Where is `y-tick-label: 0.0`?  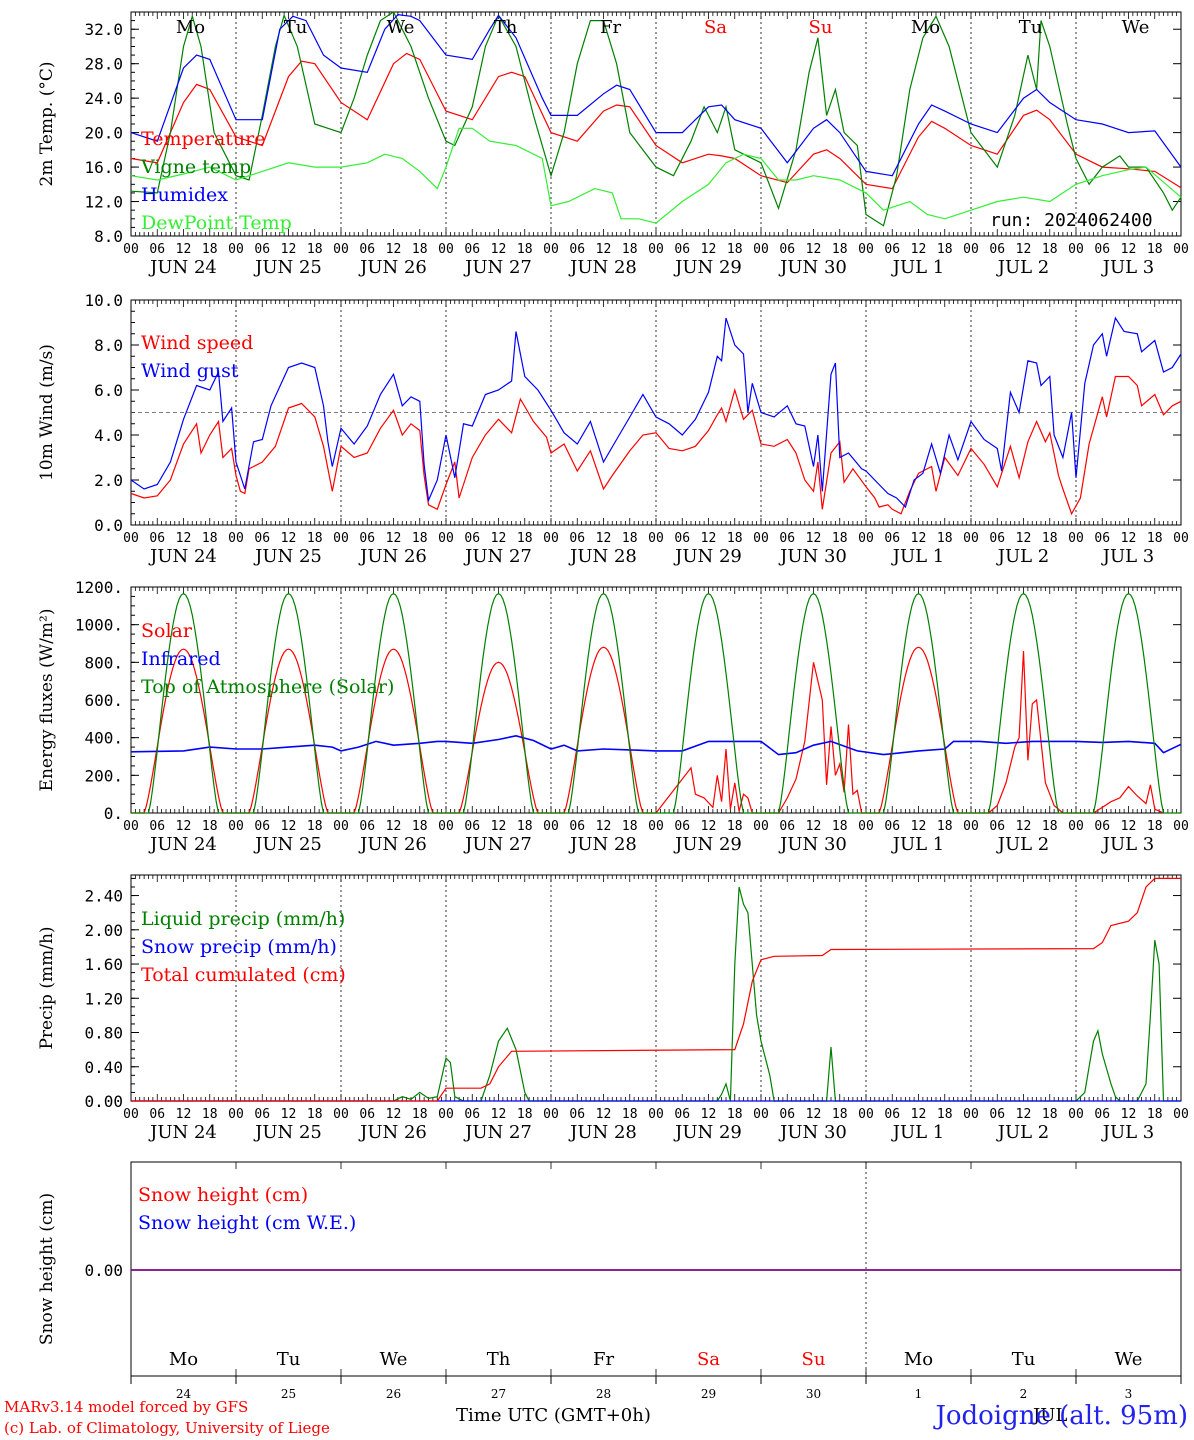
y-tick-label: 0.0 is located at coordinates (108, 525).